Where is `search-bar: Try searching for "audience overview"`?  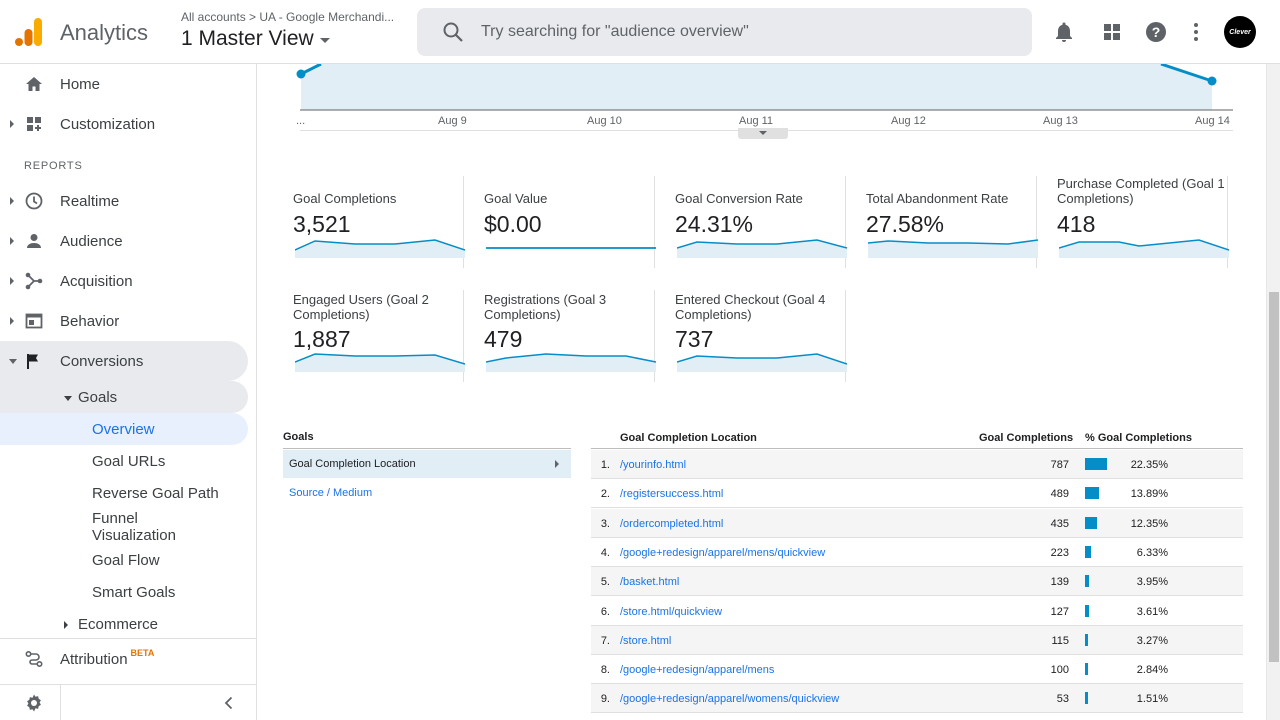 search-bar: Try searching for "audience overview" is located at coordinates (724, 32).